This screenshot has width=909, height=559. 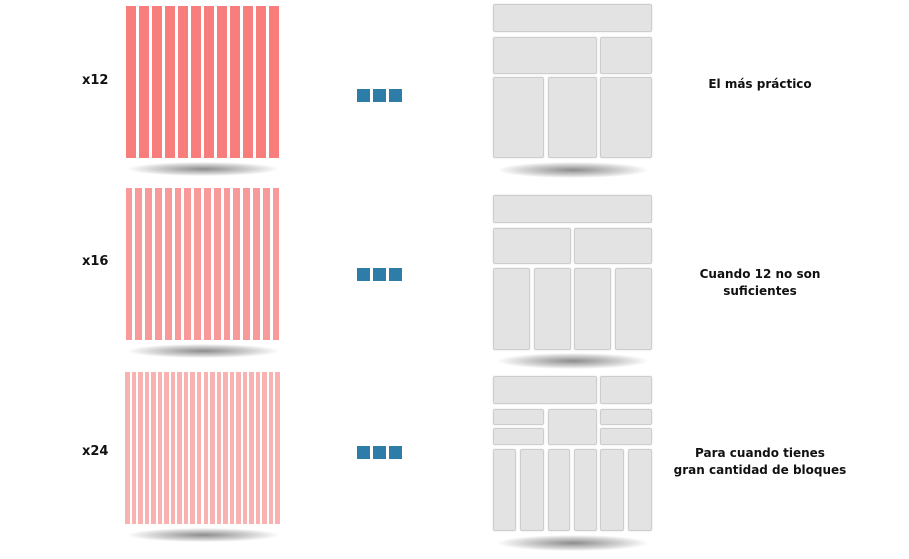 I want to click on description-line: Cuando 12 no son, so click(x=760, y=274).